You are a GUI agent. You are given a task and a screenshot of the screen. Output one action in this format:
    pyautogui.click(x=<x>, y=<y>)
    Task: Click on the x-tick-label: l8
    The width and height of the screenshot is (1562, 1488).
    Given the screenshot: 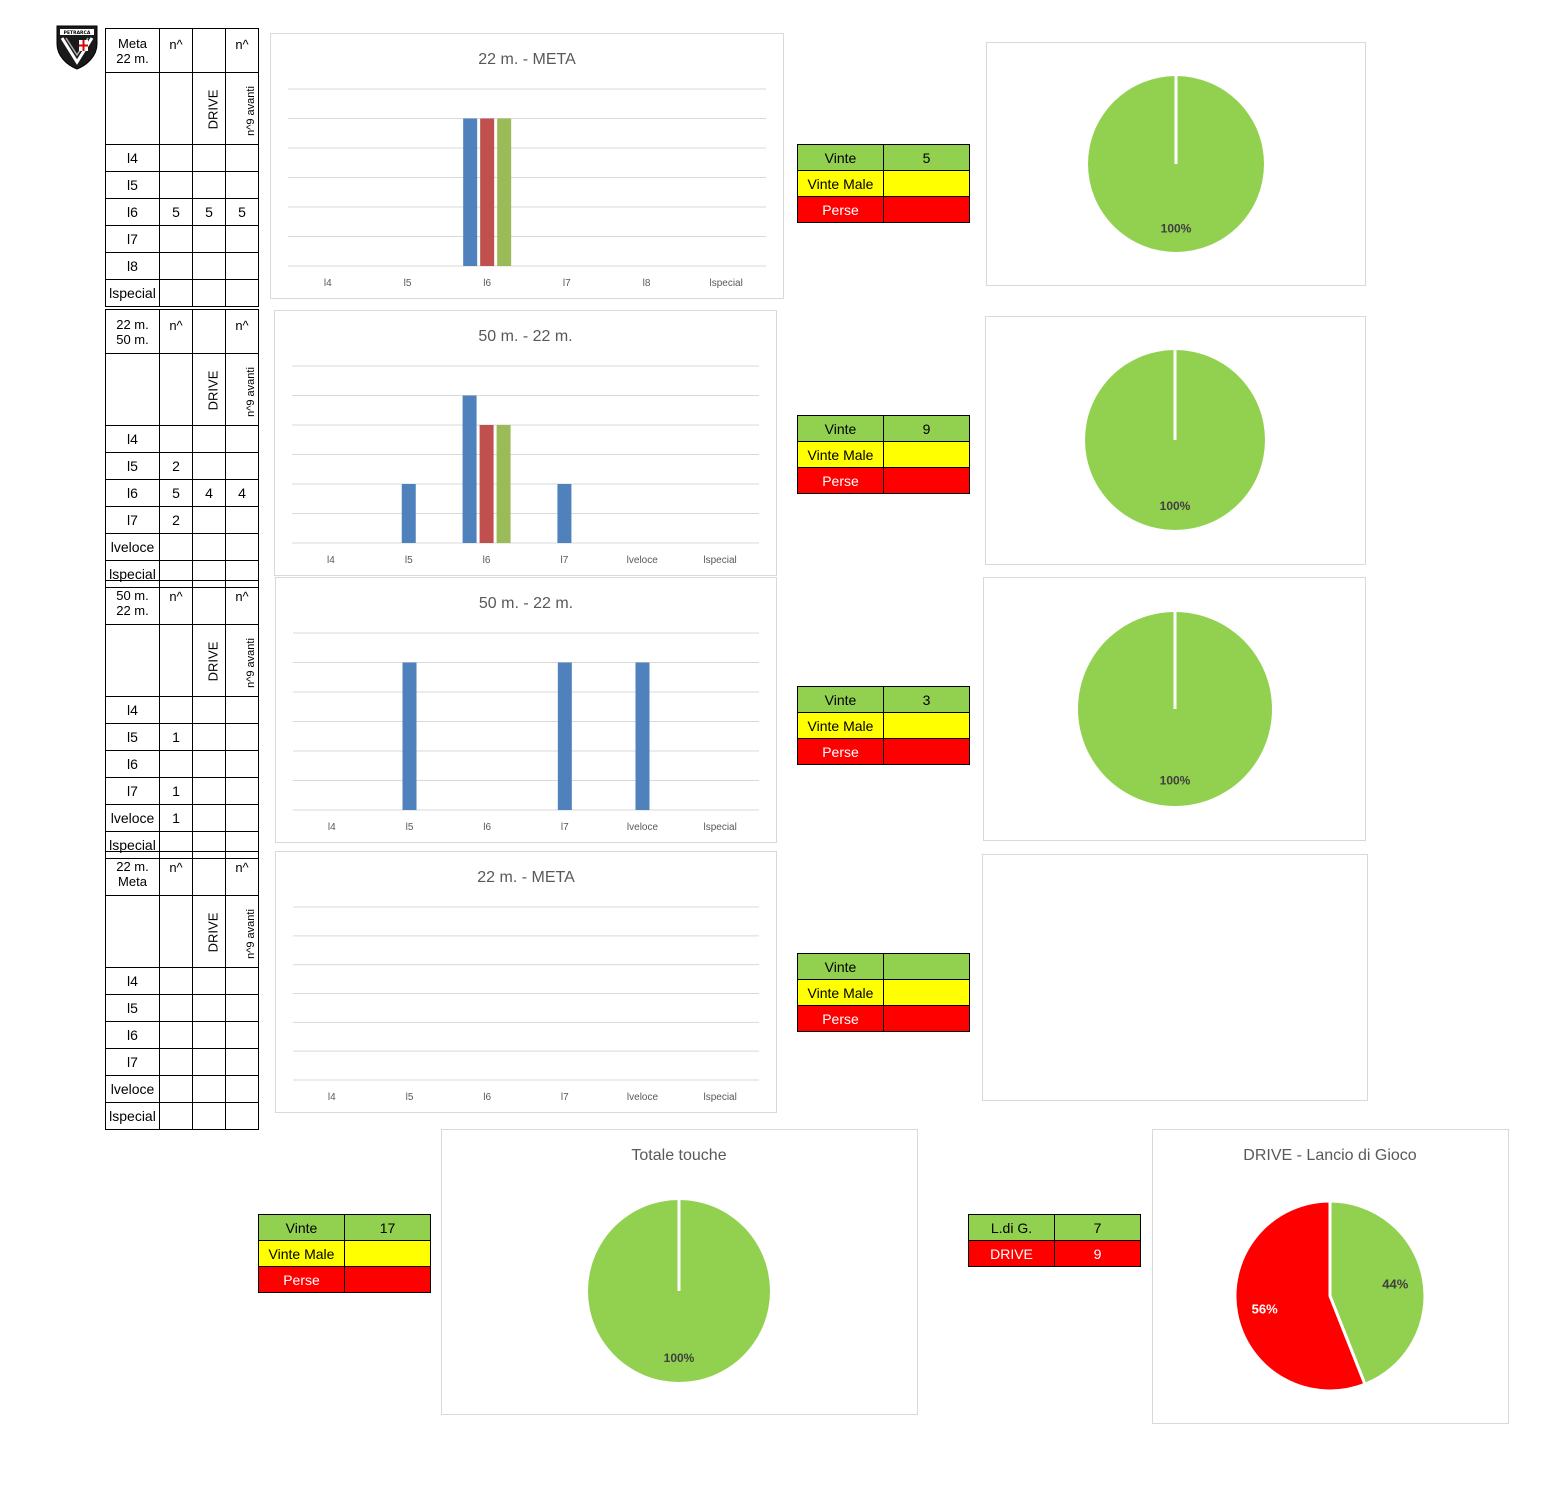 What is the action you would take?
    pyautogui.click(x=647, y=283)
    